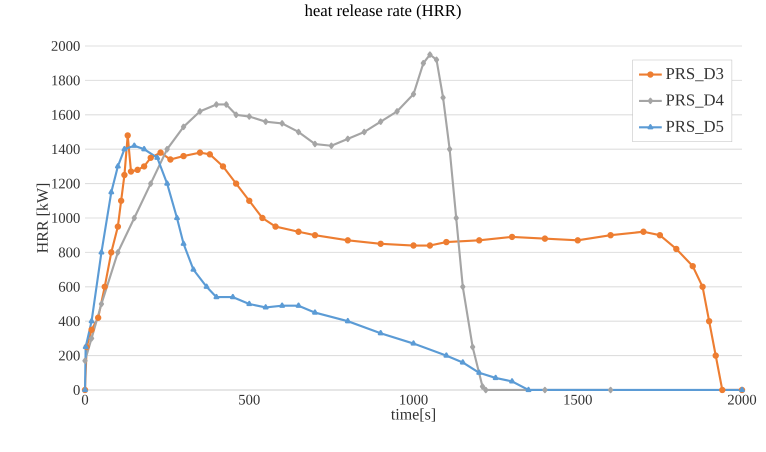 The width and height of the screenshot is (766, 452). I want to click on y-tick-label: 0, so click(77, 390).